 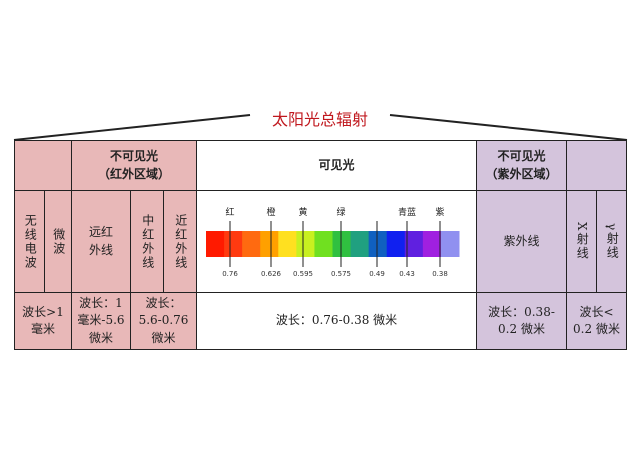 What do you see at coordinates (336, 165) in the screenshot?
I see `header-visible: 可见光` at bounding box center [336, 165].